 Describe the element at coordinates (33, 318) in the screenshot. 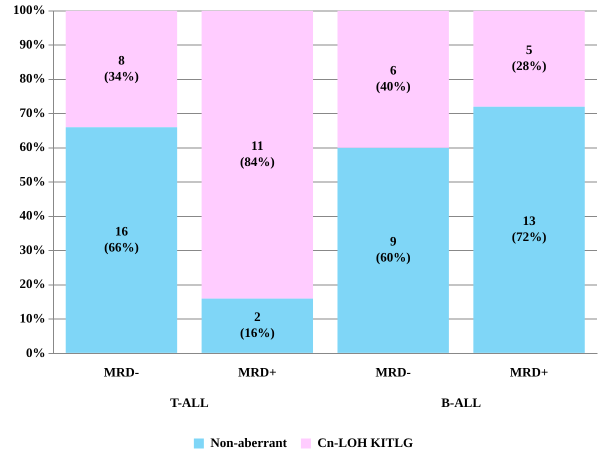

I see `y-tick-label: 10%` at that location.